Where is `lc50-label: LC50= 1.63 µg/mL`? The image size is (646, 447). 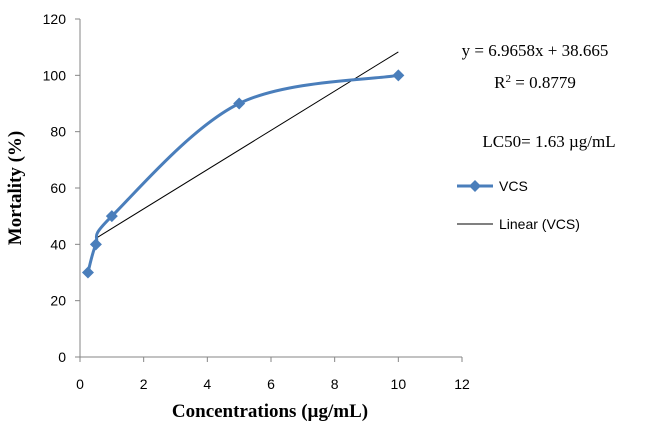 lc50-label: LC50= 1.63 µg/mL is located at coordinates (548, 141).